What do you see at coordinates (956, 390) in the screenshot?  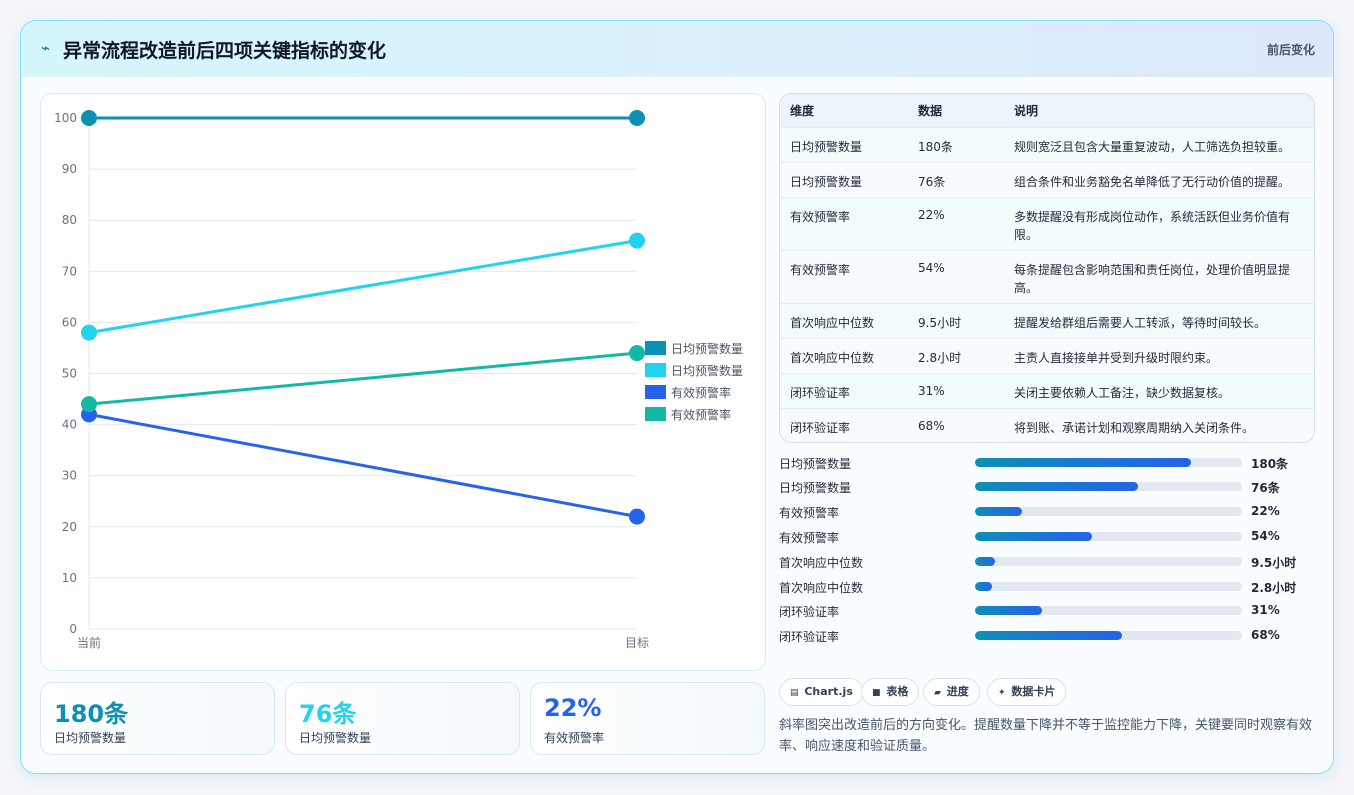 I see `table-cell: 31%` at bounding box center [956, 390].